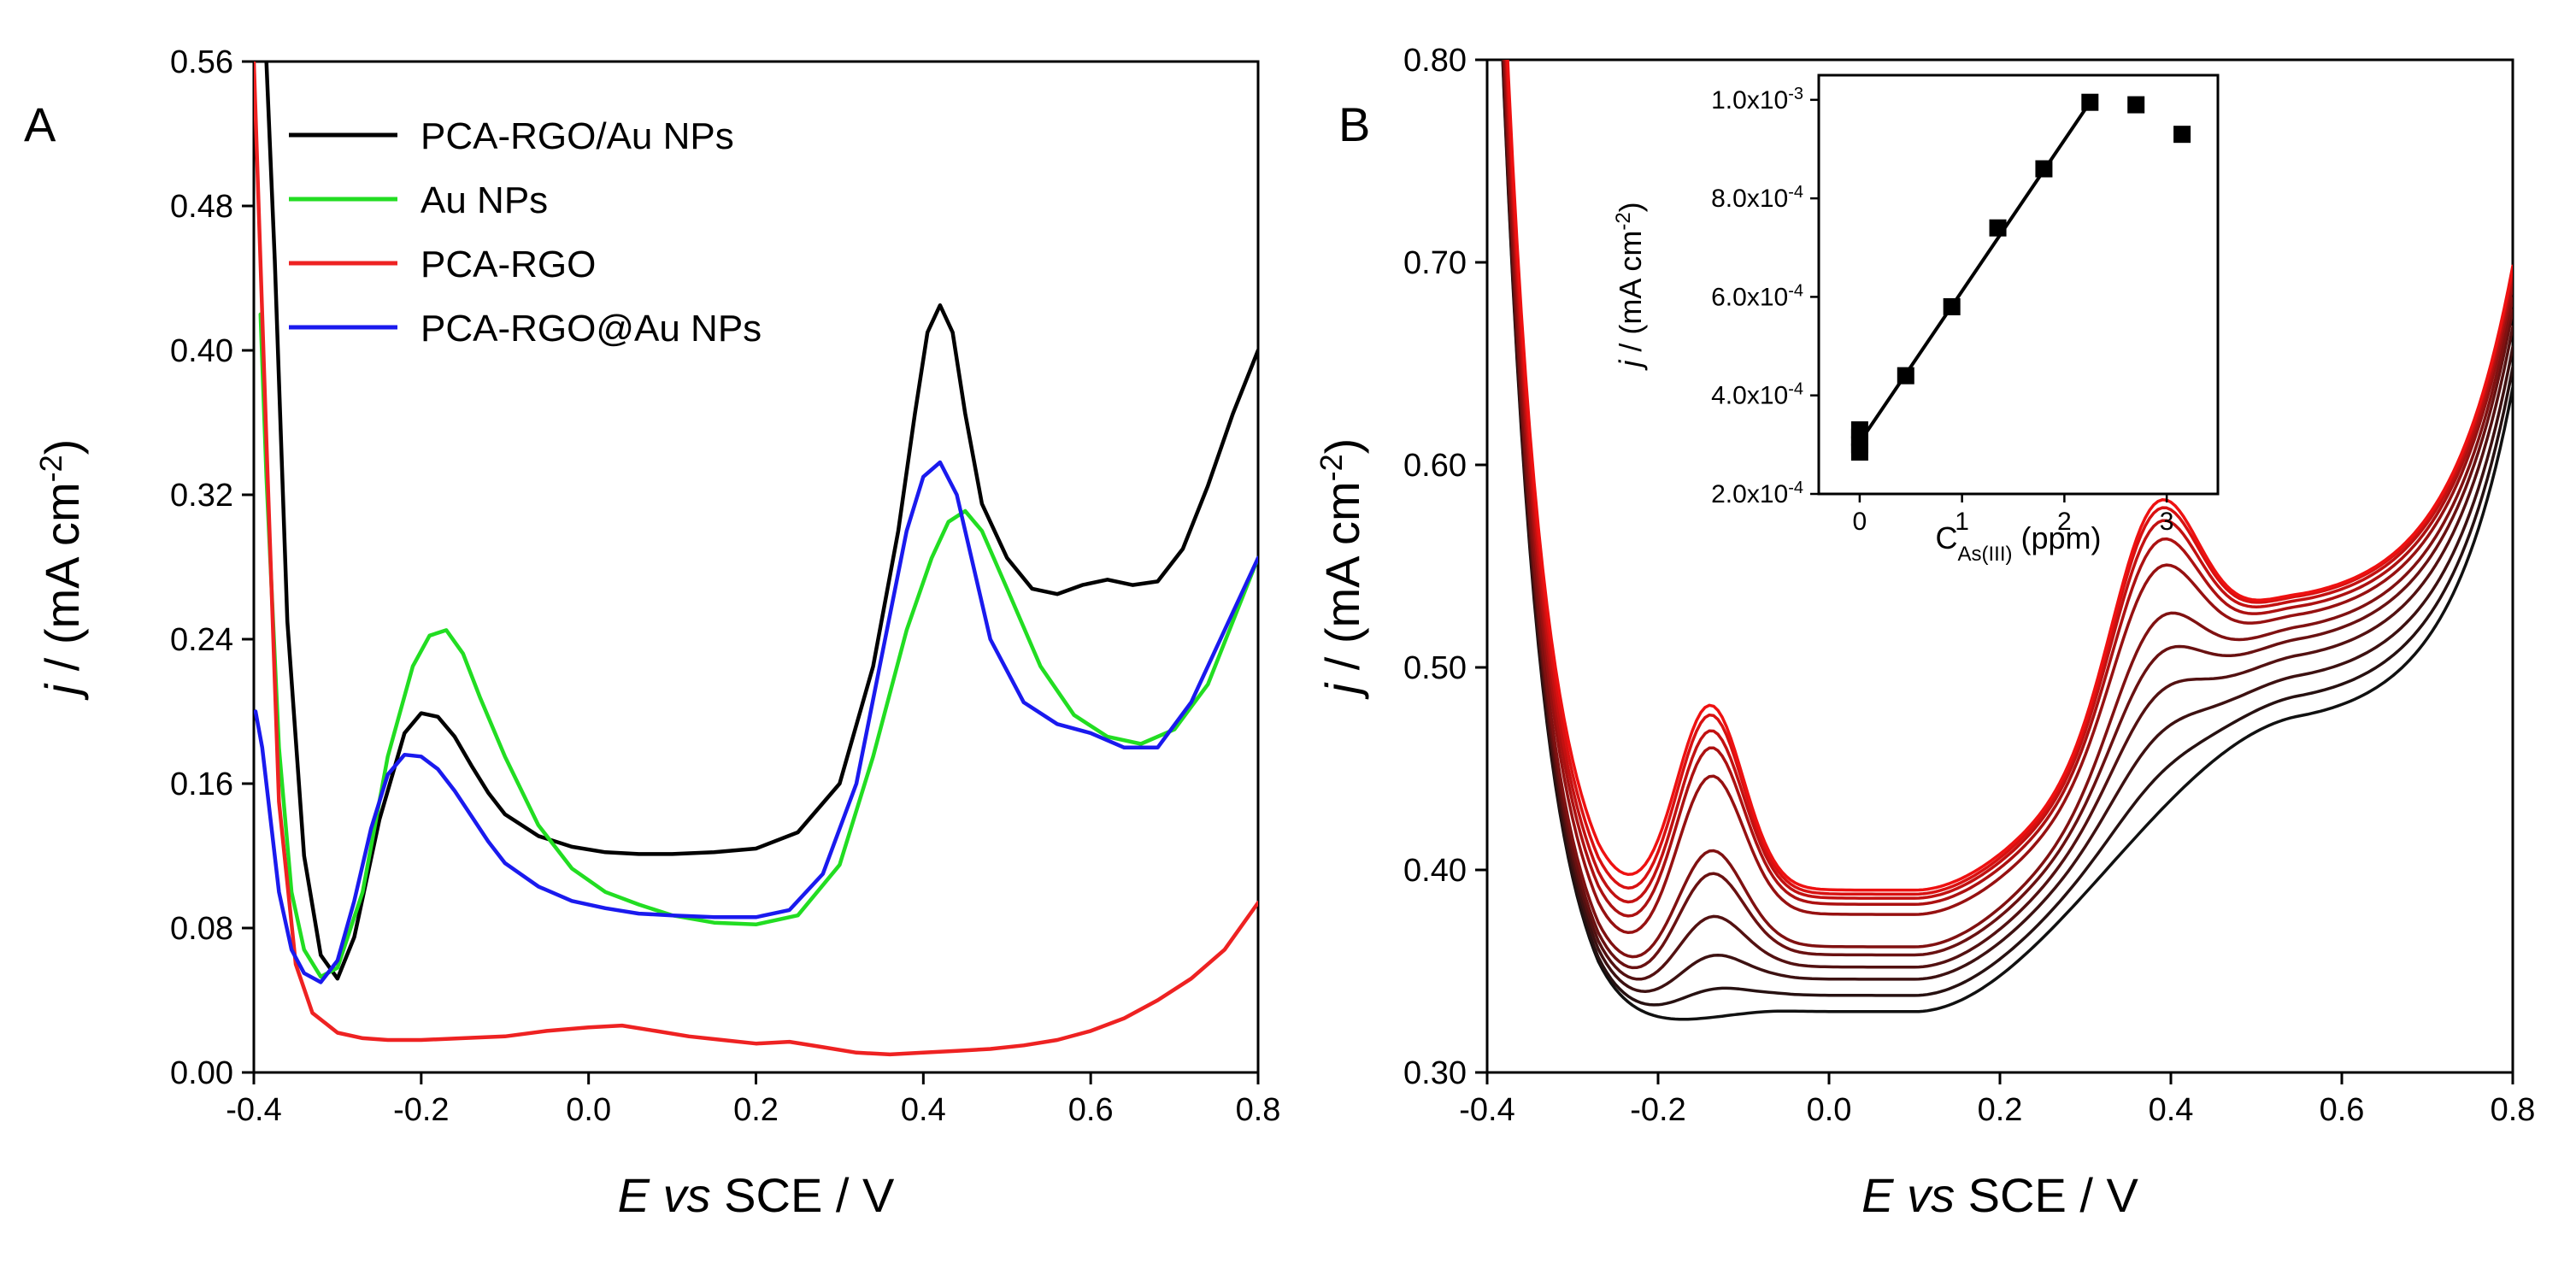 This screenshot has width=2576, height=1269. What do you see at coordinates (591, 329) in the screenshot?
I see `panel-a-legend-label: PCA-RGO@Au NPs` at bounding box center [591, 329].